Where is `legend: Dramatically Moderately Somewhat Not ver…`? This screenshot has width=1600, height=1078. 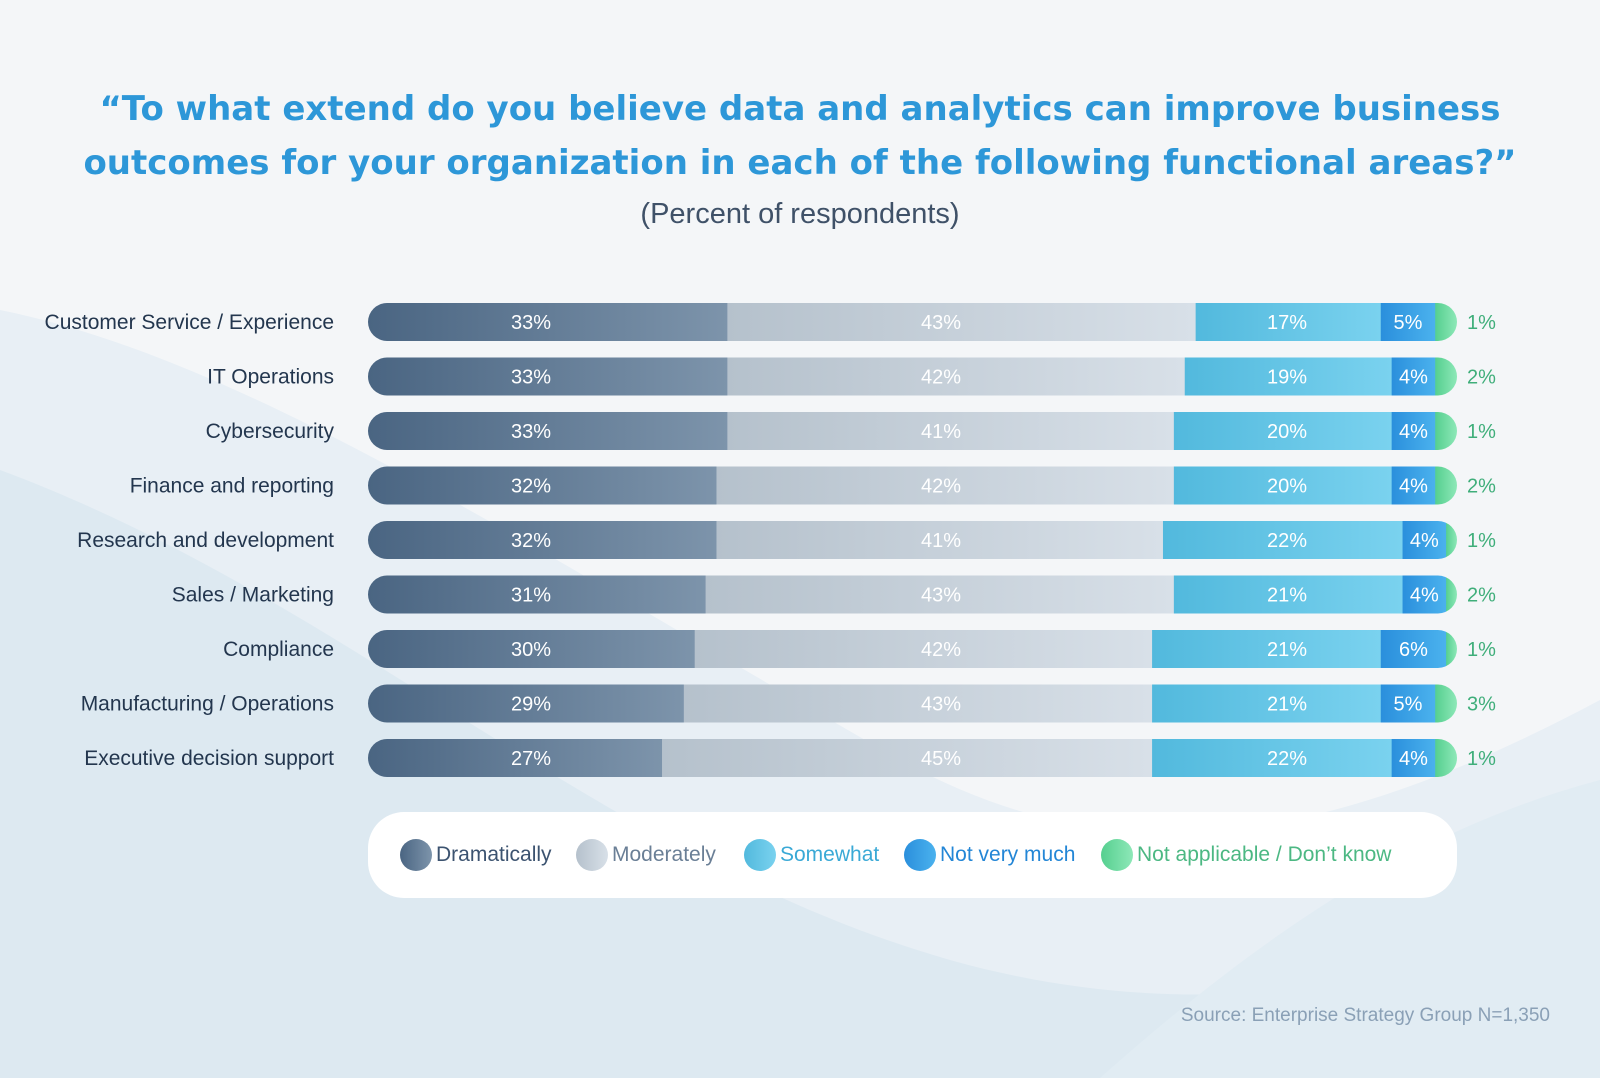
legend: Dramatically Moderately Somewhat Not ver… is located at coordinates (912, 855).